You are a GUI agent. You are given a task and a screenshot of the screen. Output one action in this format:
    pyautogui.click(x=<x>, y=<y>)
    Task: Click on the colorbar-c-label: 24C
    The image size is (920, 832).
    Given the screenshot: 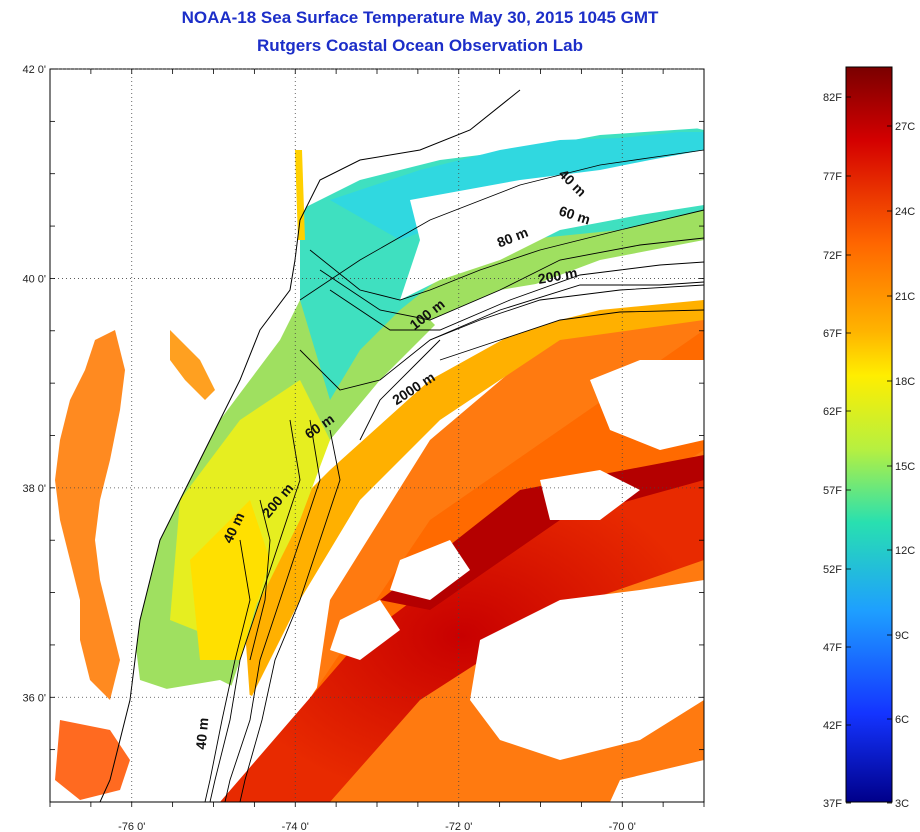 What is the action you would take?
    pyautogui.click(x=905, y=212)
    